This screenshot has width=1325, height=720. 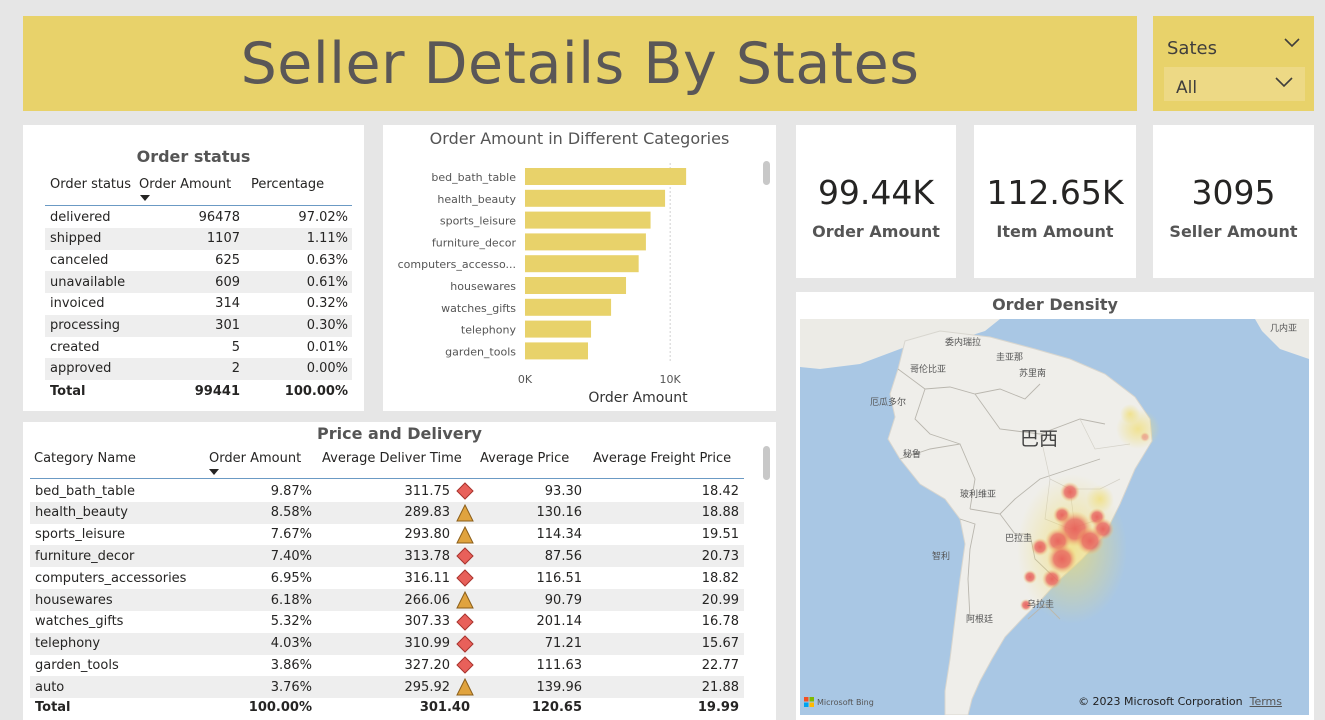 What do you see at coordinates (111, 578) in the screenshot?
I see `category-name-cell: computers_accessories` at bounding box center [111, 578].